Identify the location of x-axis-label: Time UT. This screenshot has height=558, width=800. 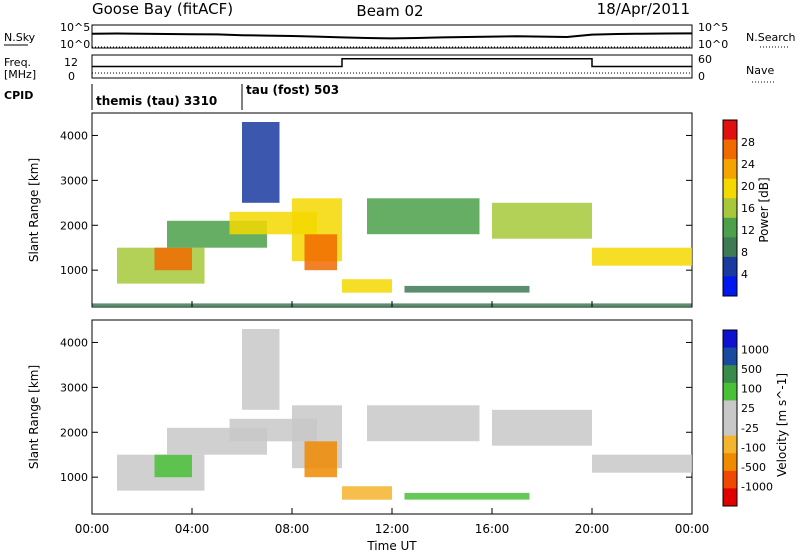
(391, 546).